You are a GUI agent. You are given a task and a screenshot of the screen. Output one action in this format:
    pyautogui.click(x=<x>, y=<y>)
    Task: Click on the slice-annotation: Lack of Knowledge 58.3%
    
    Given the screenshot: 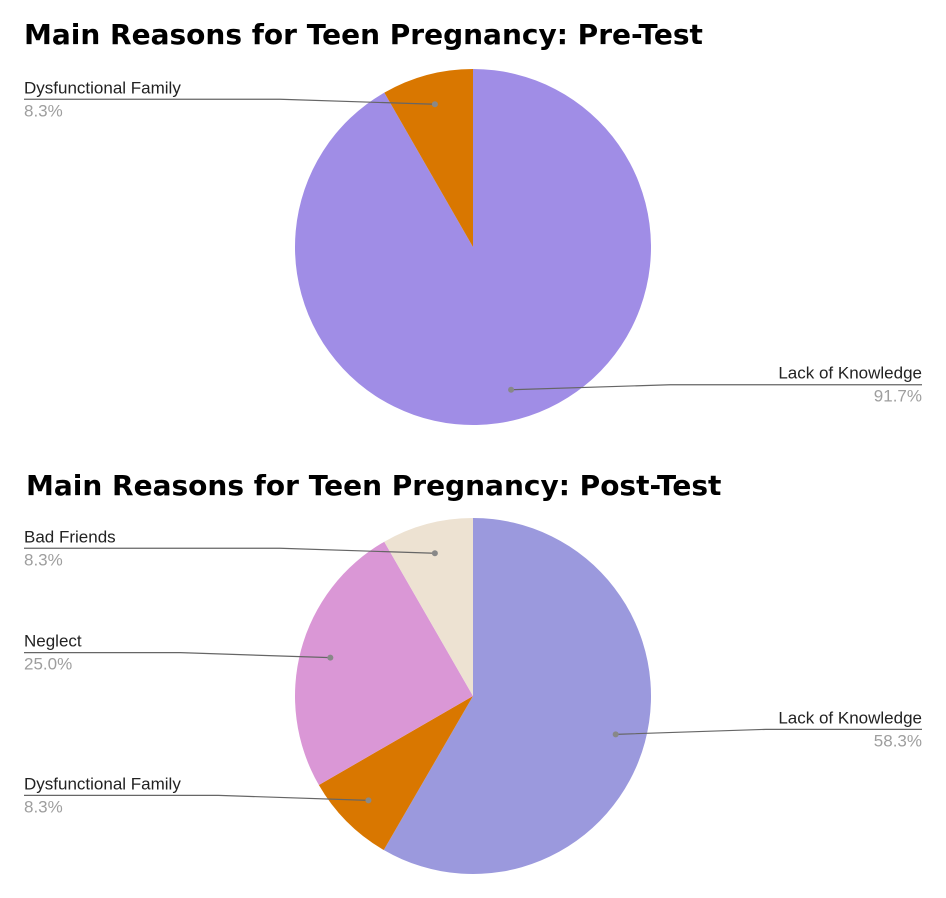 What is the action you would take?
    pyautogui.click(x=767, y=729)
    